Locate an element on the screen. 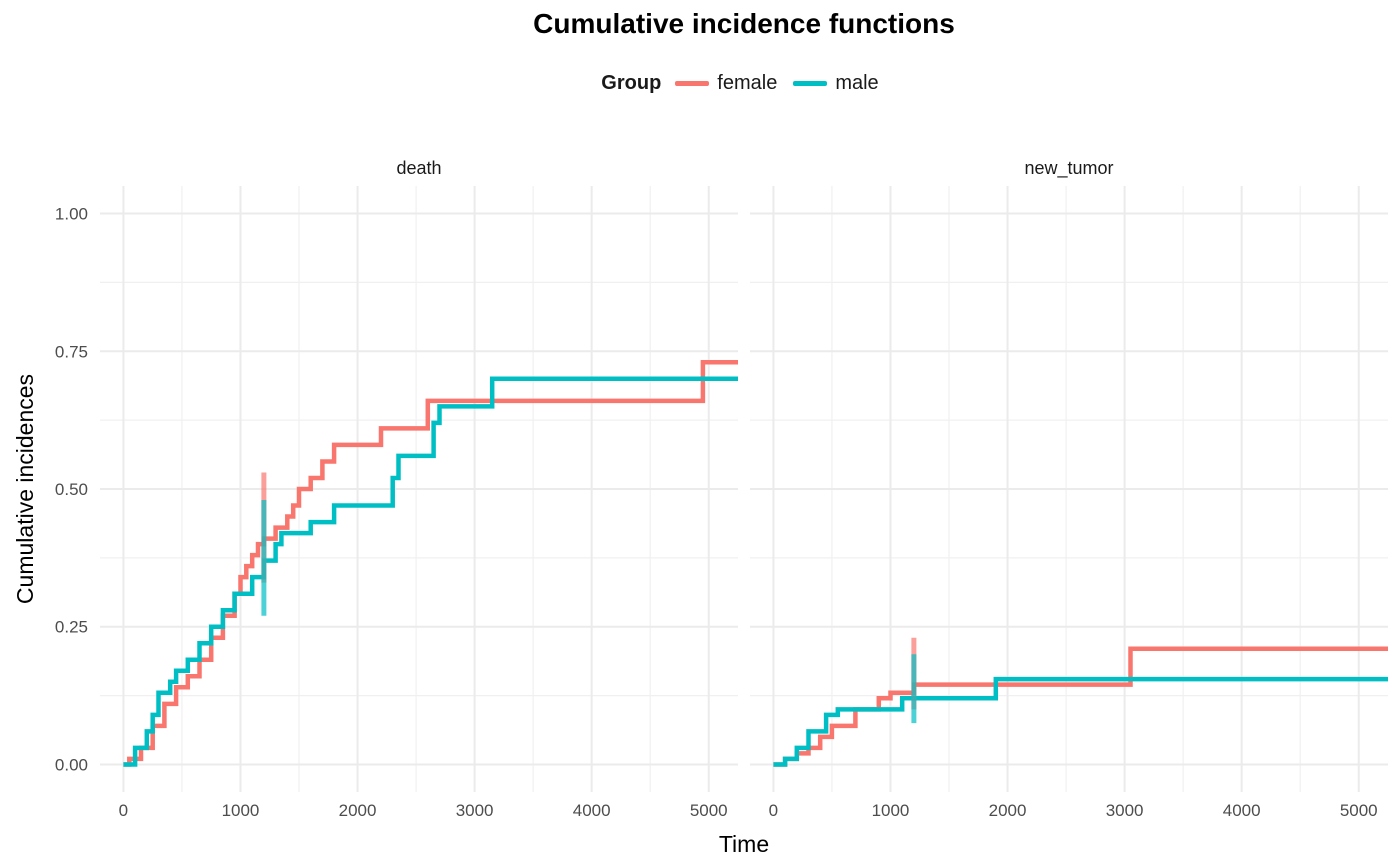 This screenshot has height=865, width=1400. ytick-label: 0.50 is located at coordinates (71, 489).